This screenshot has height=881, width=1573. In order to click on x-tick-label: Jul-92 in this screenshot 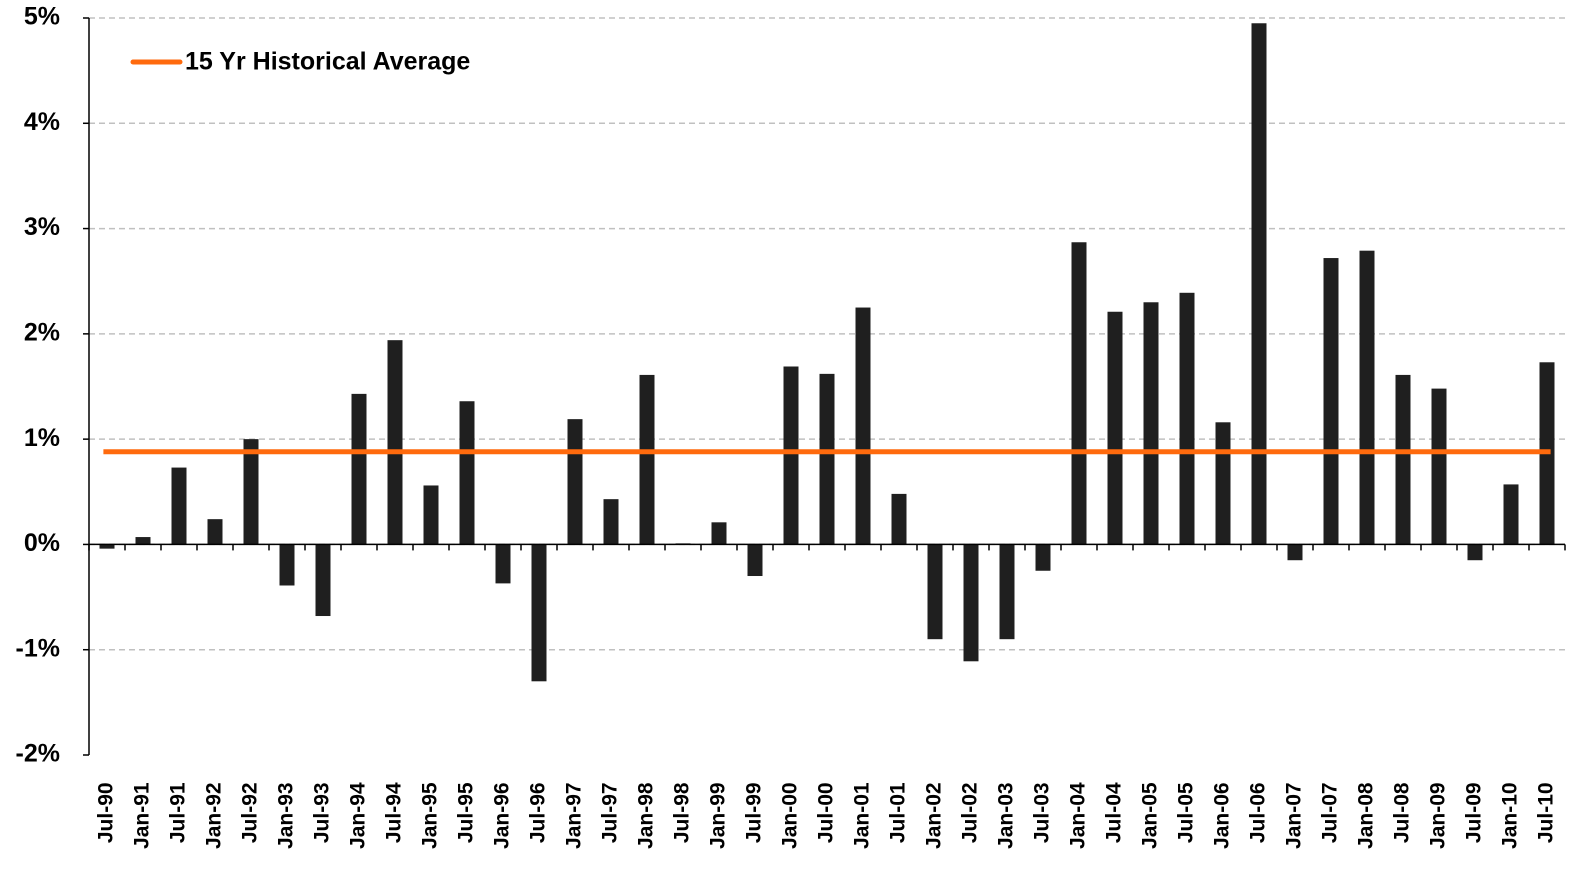, I will do `click(250, 812)`.